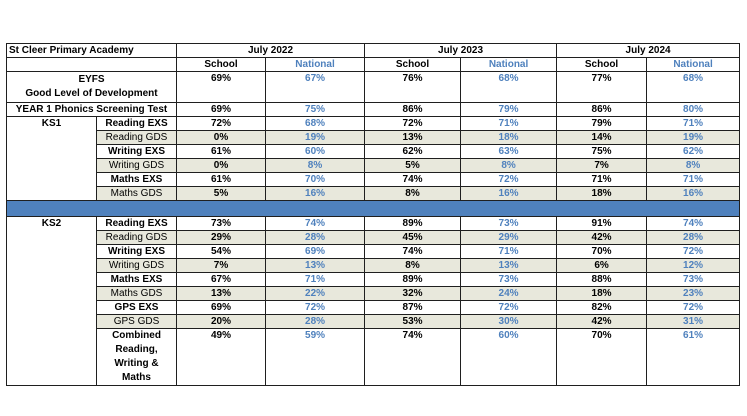 The image size is (747, 416). Describe the element at coordinates (221, 307) in the screenshot. I see `value-cell: 69%` at that location.